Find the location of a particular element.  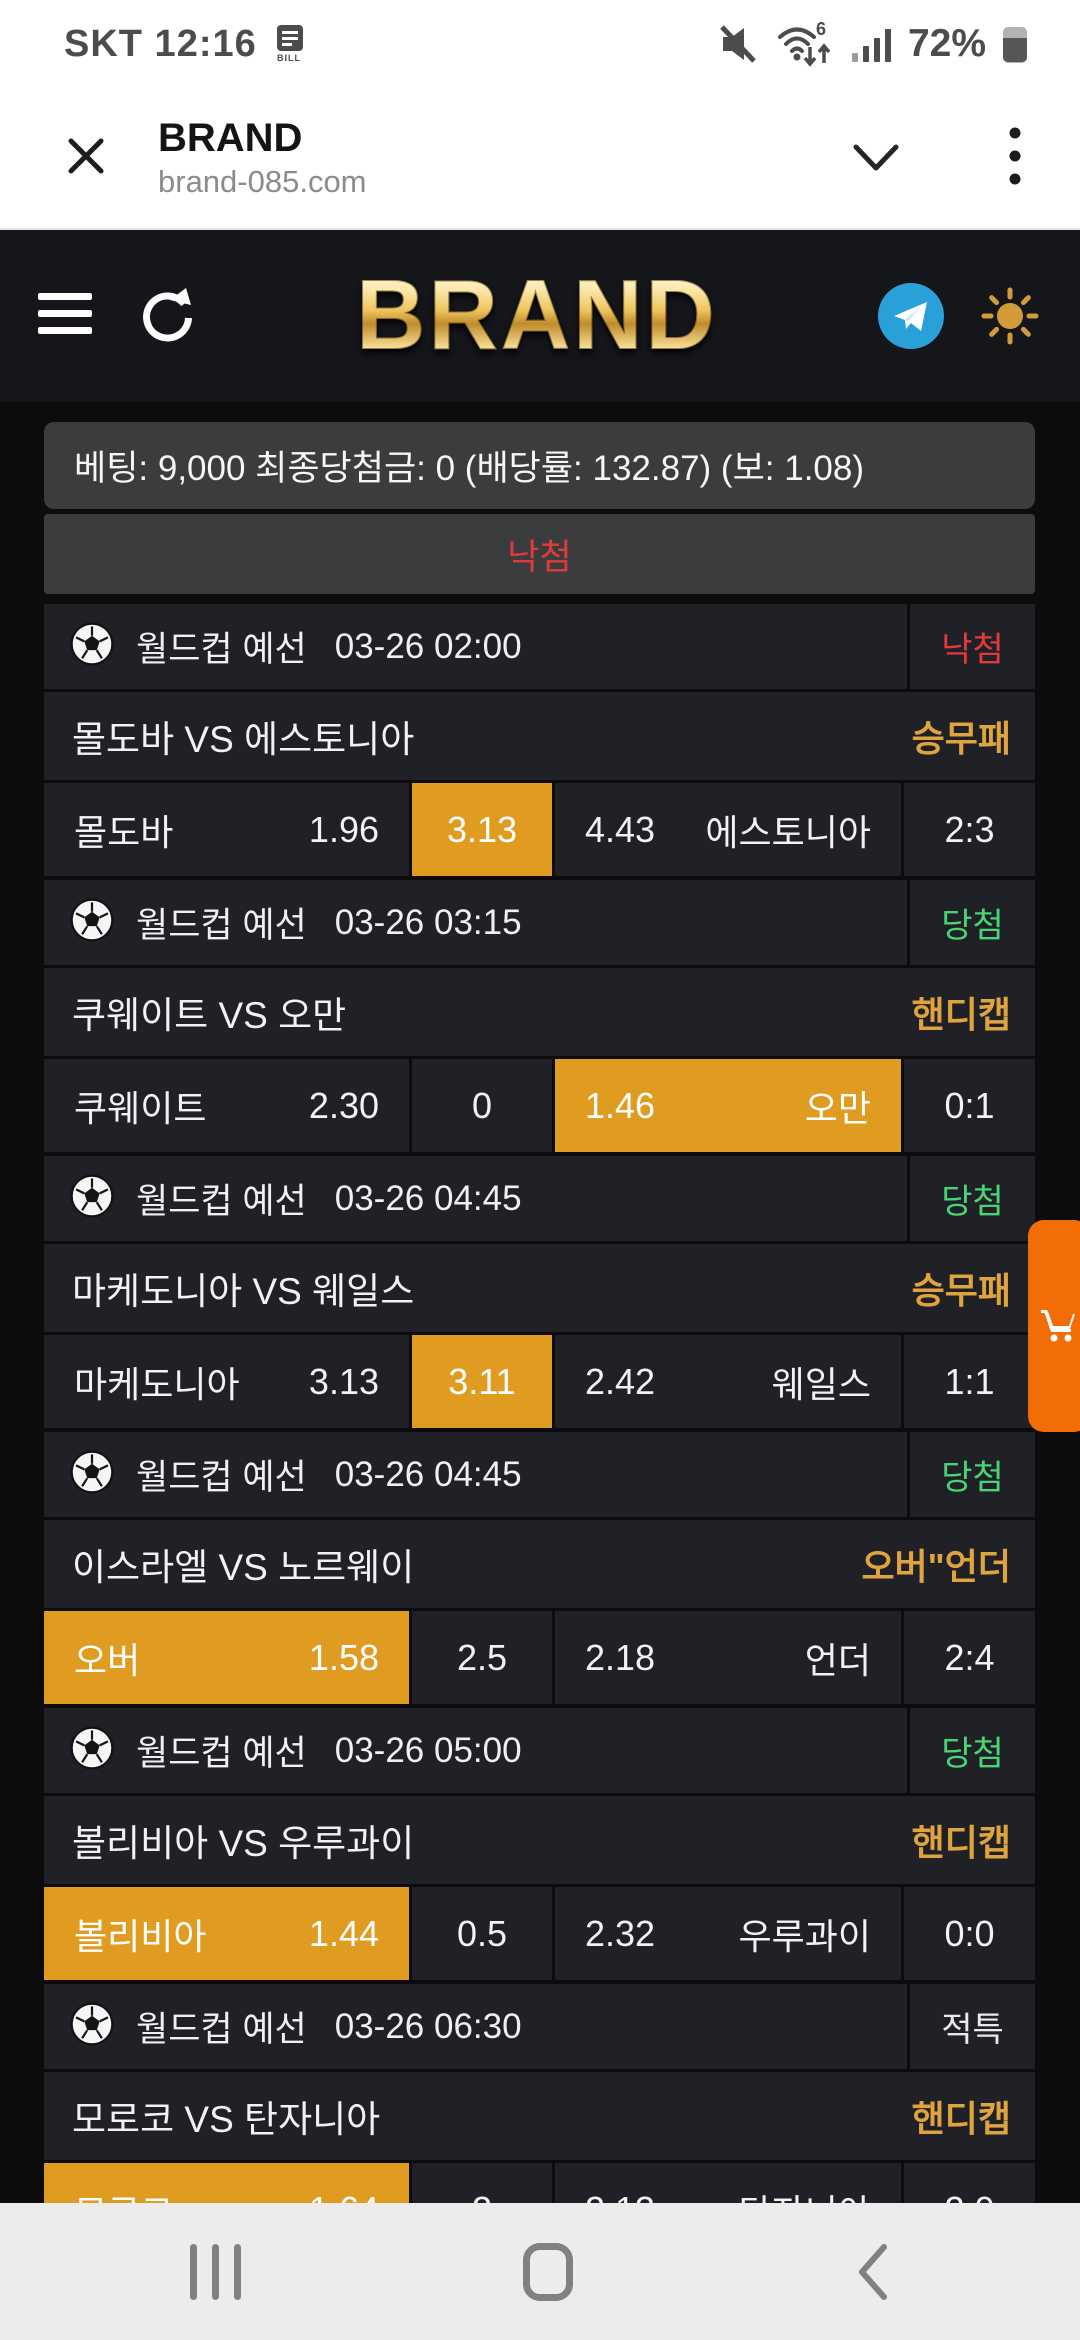

match-league-row: 월드컵 예선 03-26 02:00 낙첨 is located at coordinates (539, 646).